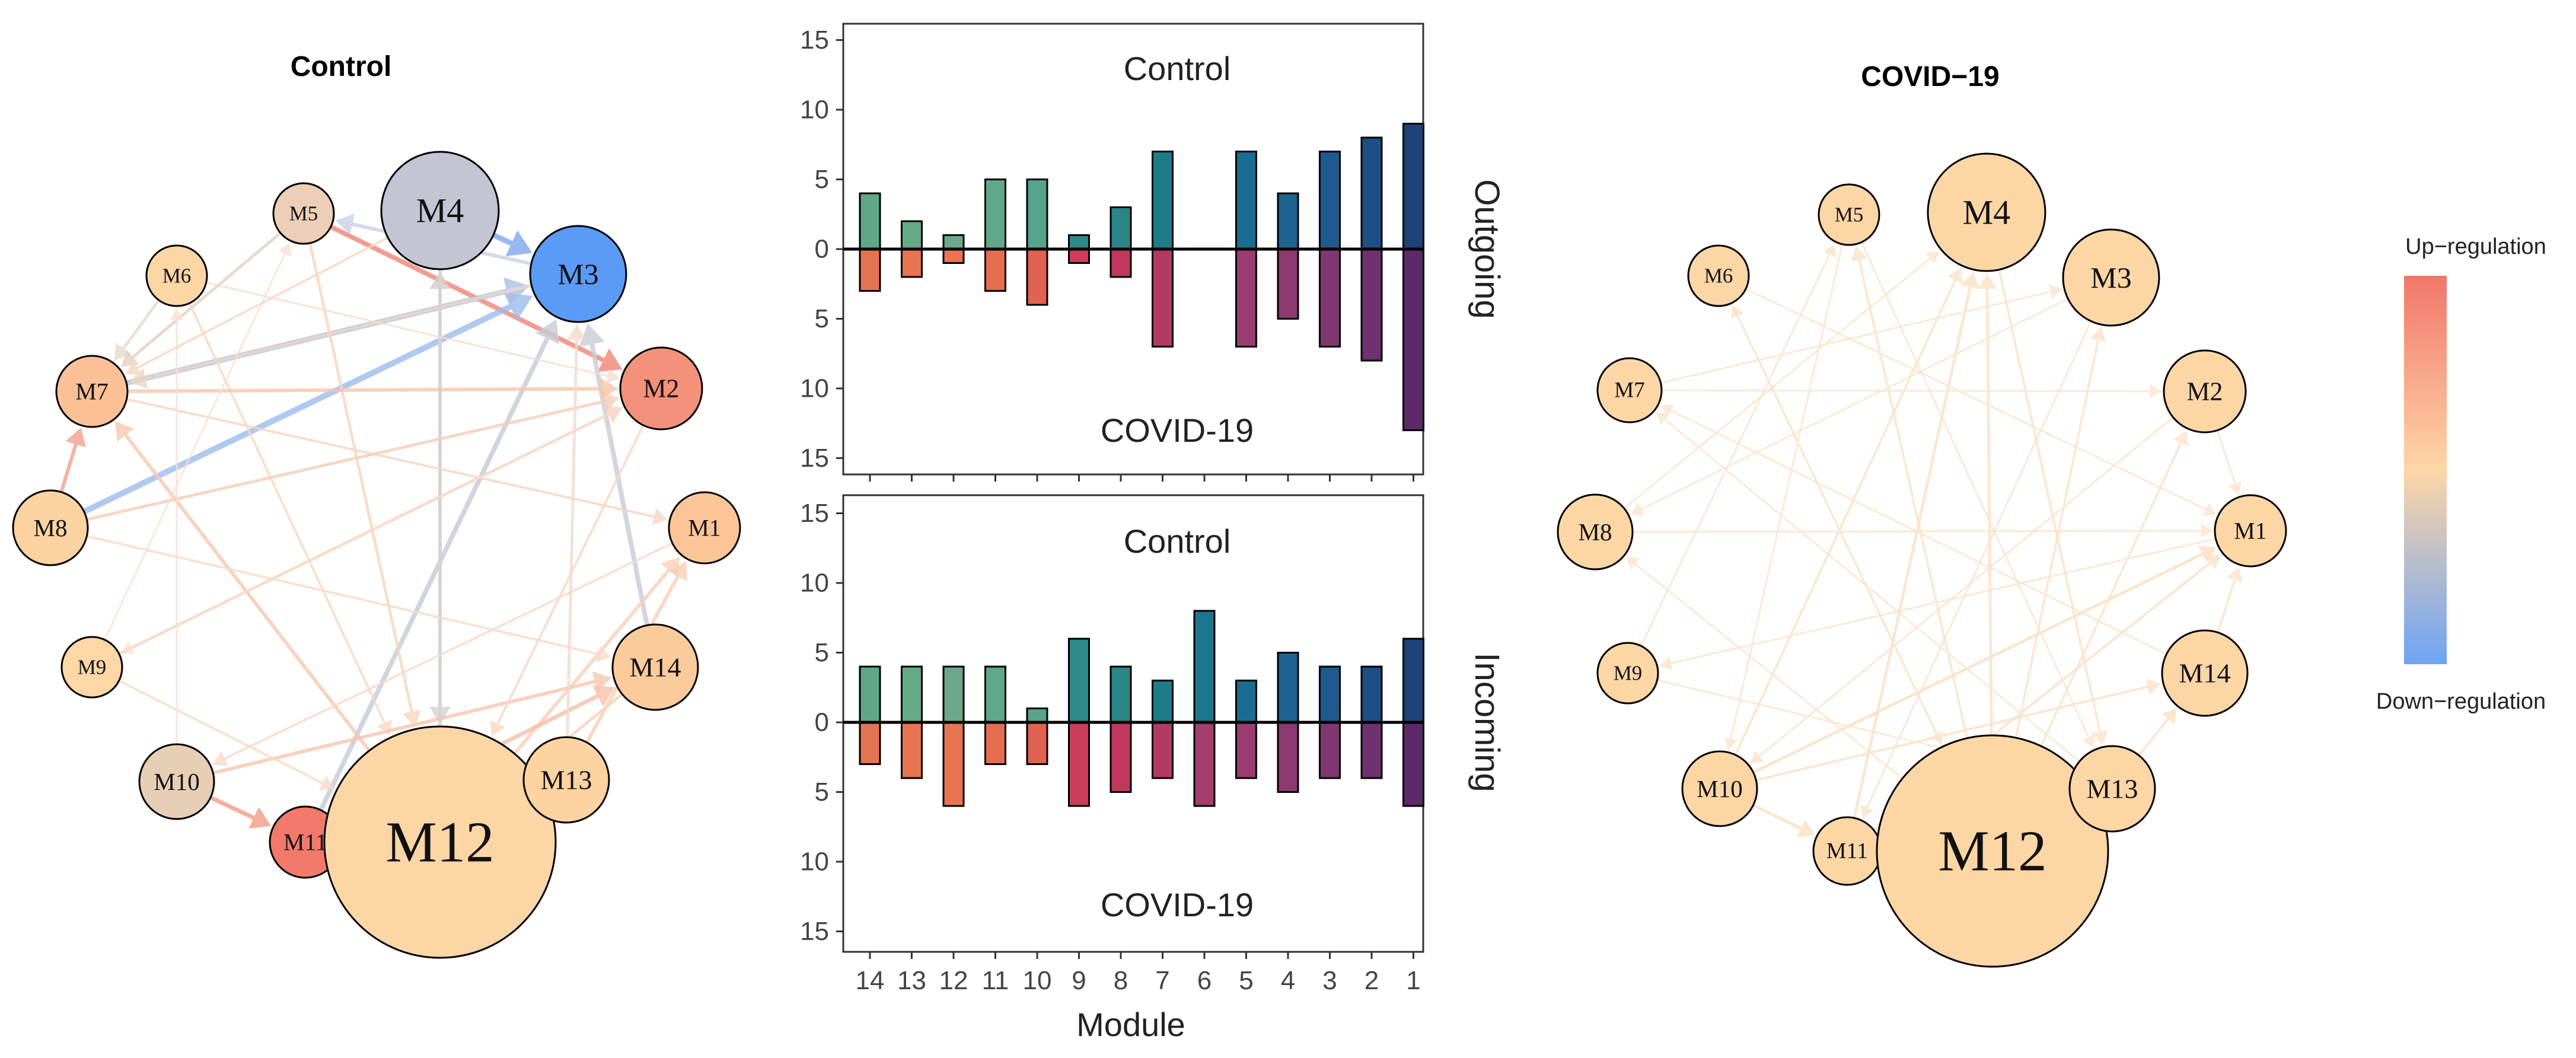 The width and height of the screenshot is (2576, 1058). I want to click on x-tick-label: 5, so click(1246, 980).